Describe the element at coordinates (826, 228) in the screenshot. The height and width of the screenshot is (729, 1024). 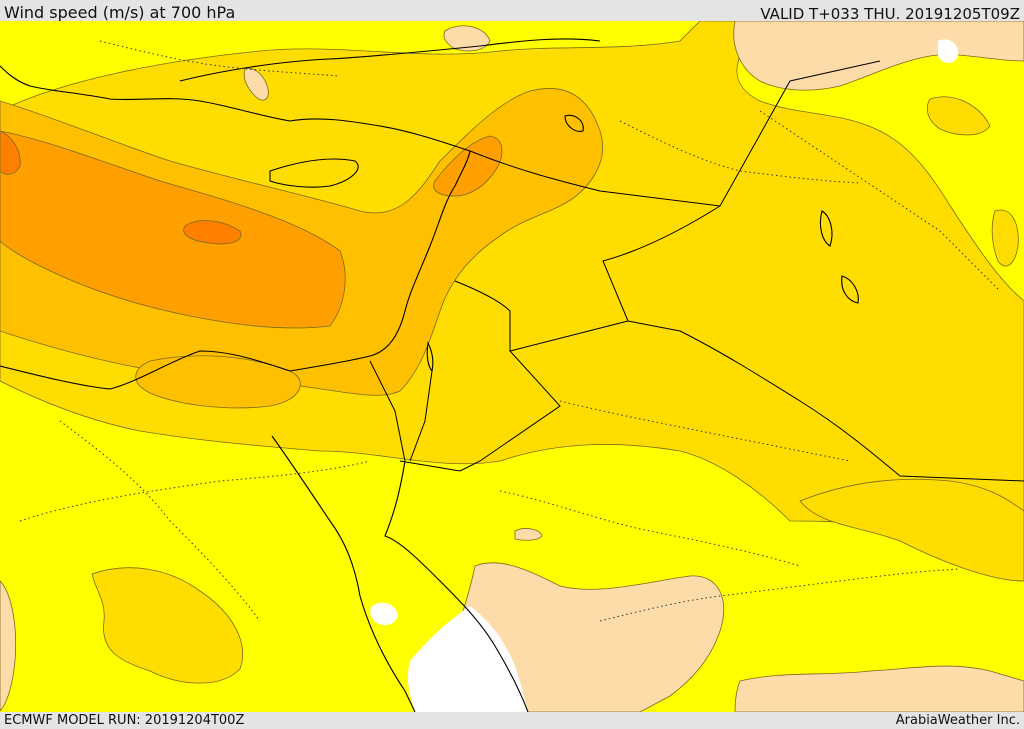
I see `coastline-lake-tharthar` at that location.